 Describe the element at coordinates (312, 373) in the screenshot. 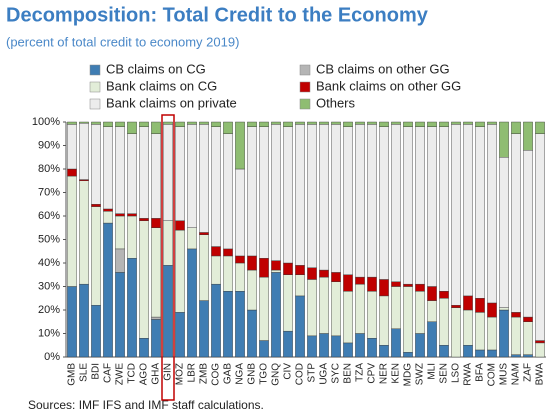

I see `x-tick-label: STP` at that location.